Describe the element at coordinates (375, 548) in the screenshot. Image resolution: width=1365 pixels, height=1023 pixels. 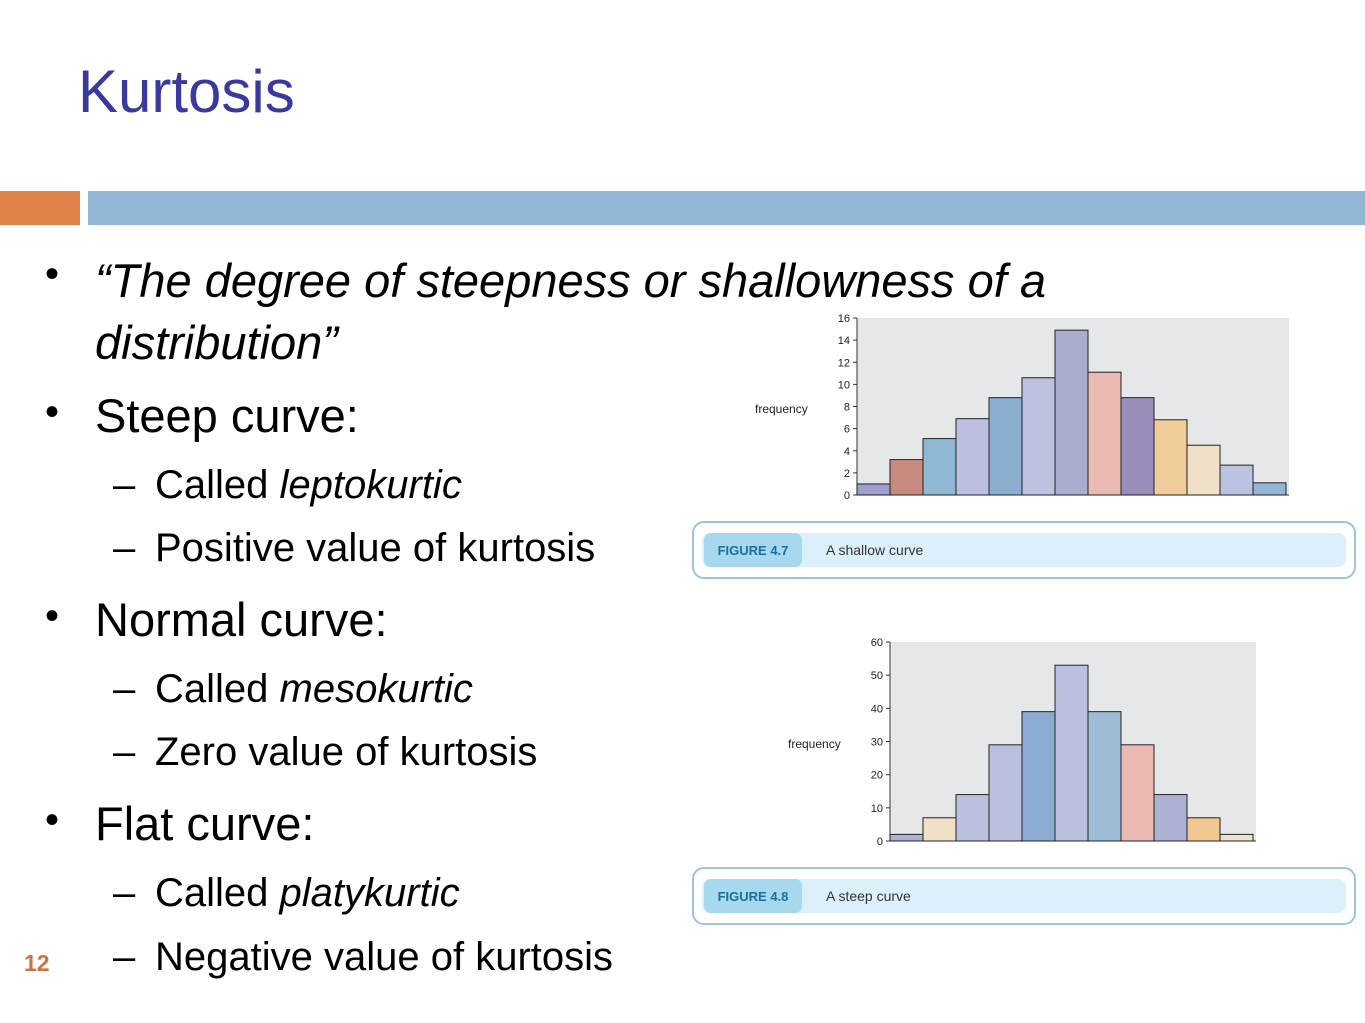
I see `steep-value-text: Positive value of kurtosis` at that location.